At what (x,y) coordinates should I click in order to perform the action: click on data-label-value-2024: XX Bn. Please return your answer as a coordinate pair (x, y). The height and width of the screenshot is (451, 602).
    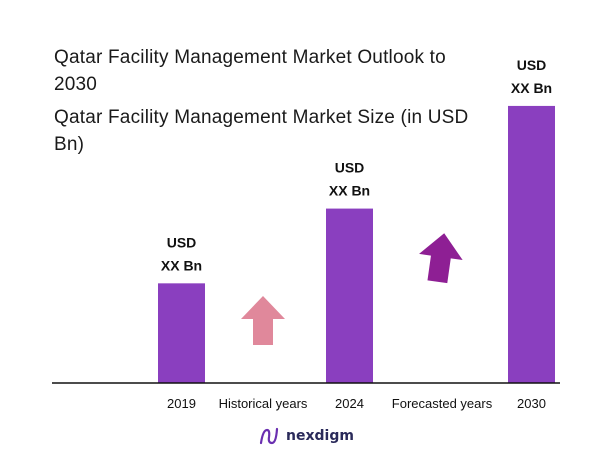
    Looking at the image, I should click on (349, 191).